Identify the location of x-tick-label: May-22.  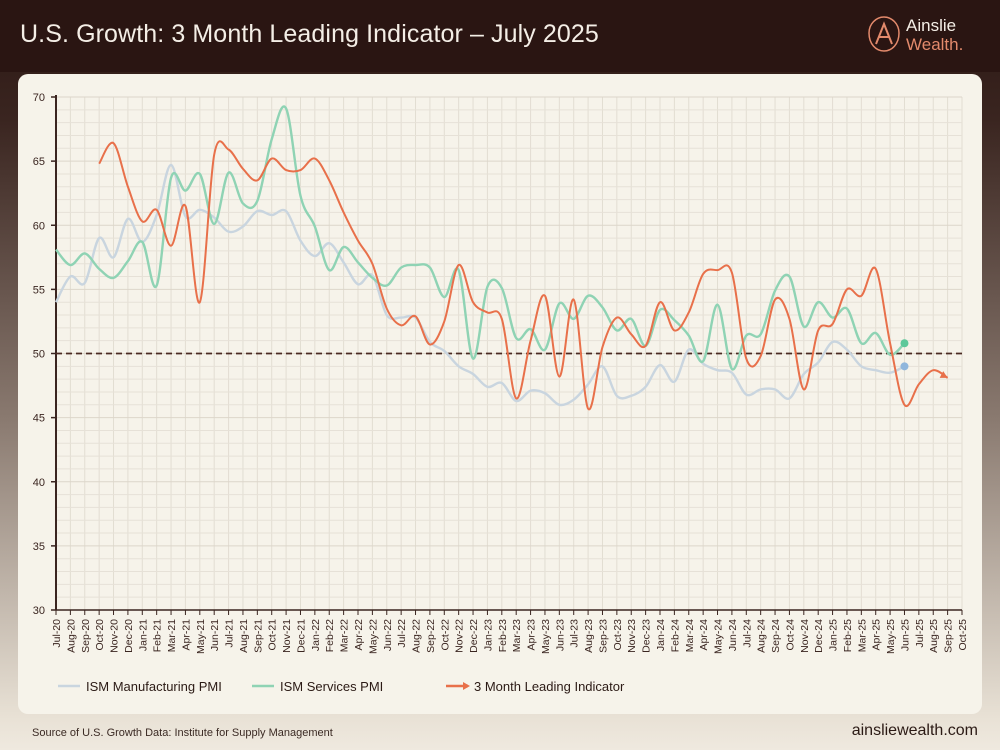
(373, 636).